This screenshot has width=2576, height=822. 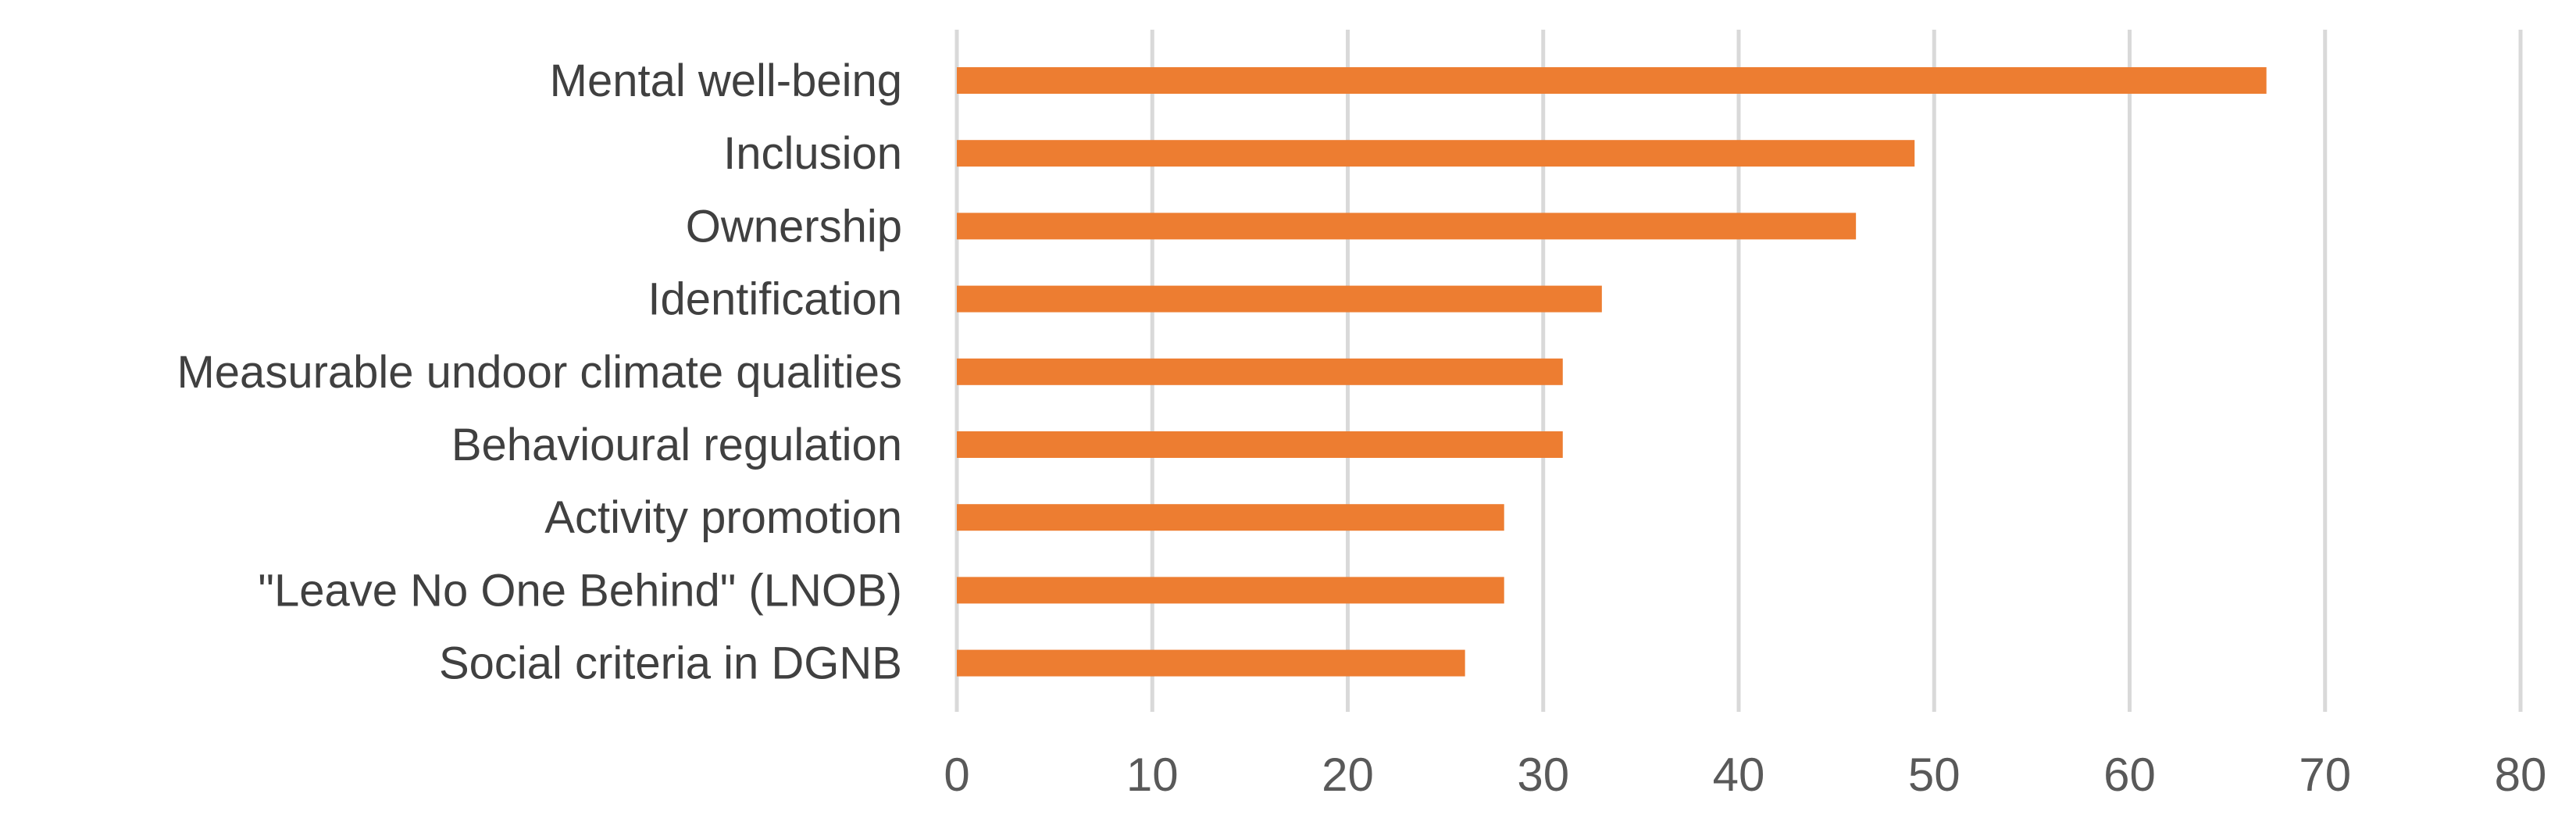 What do you see at coordinates (1152, 775) in the screenshot?
I see `x-tick-label: 10` at bounding box center [1152, 775].